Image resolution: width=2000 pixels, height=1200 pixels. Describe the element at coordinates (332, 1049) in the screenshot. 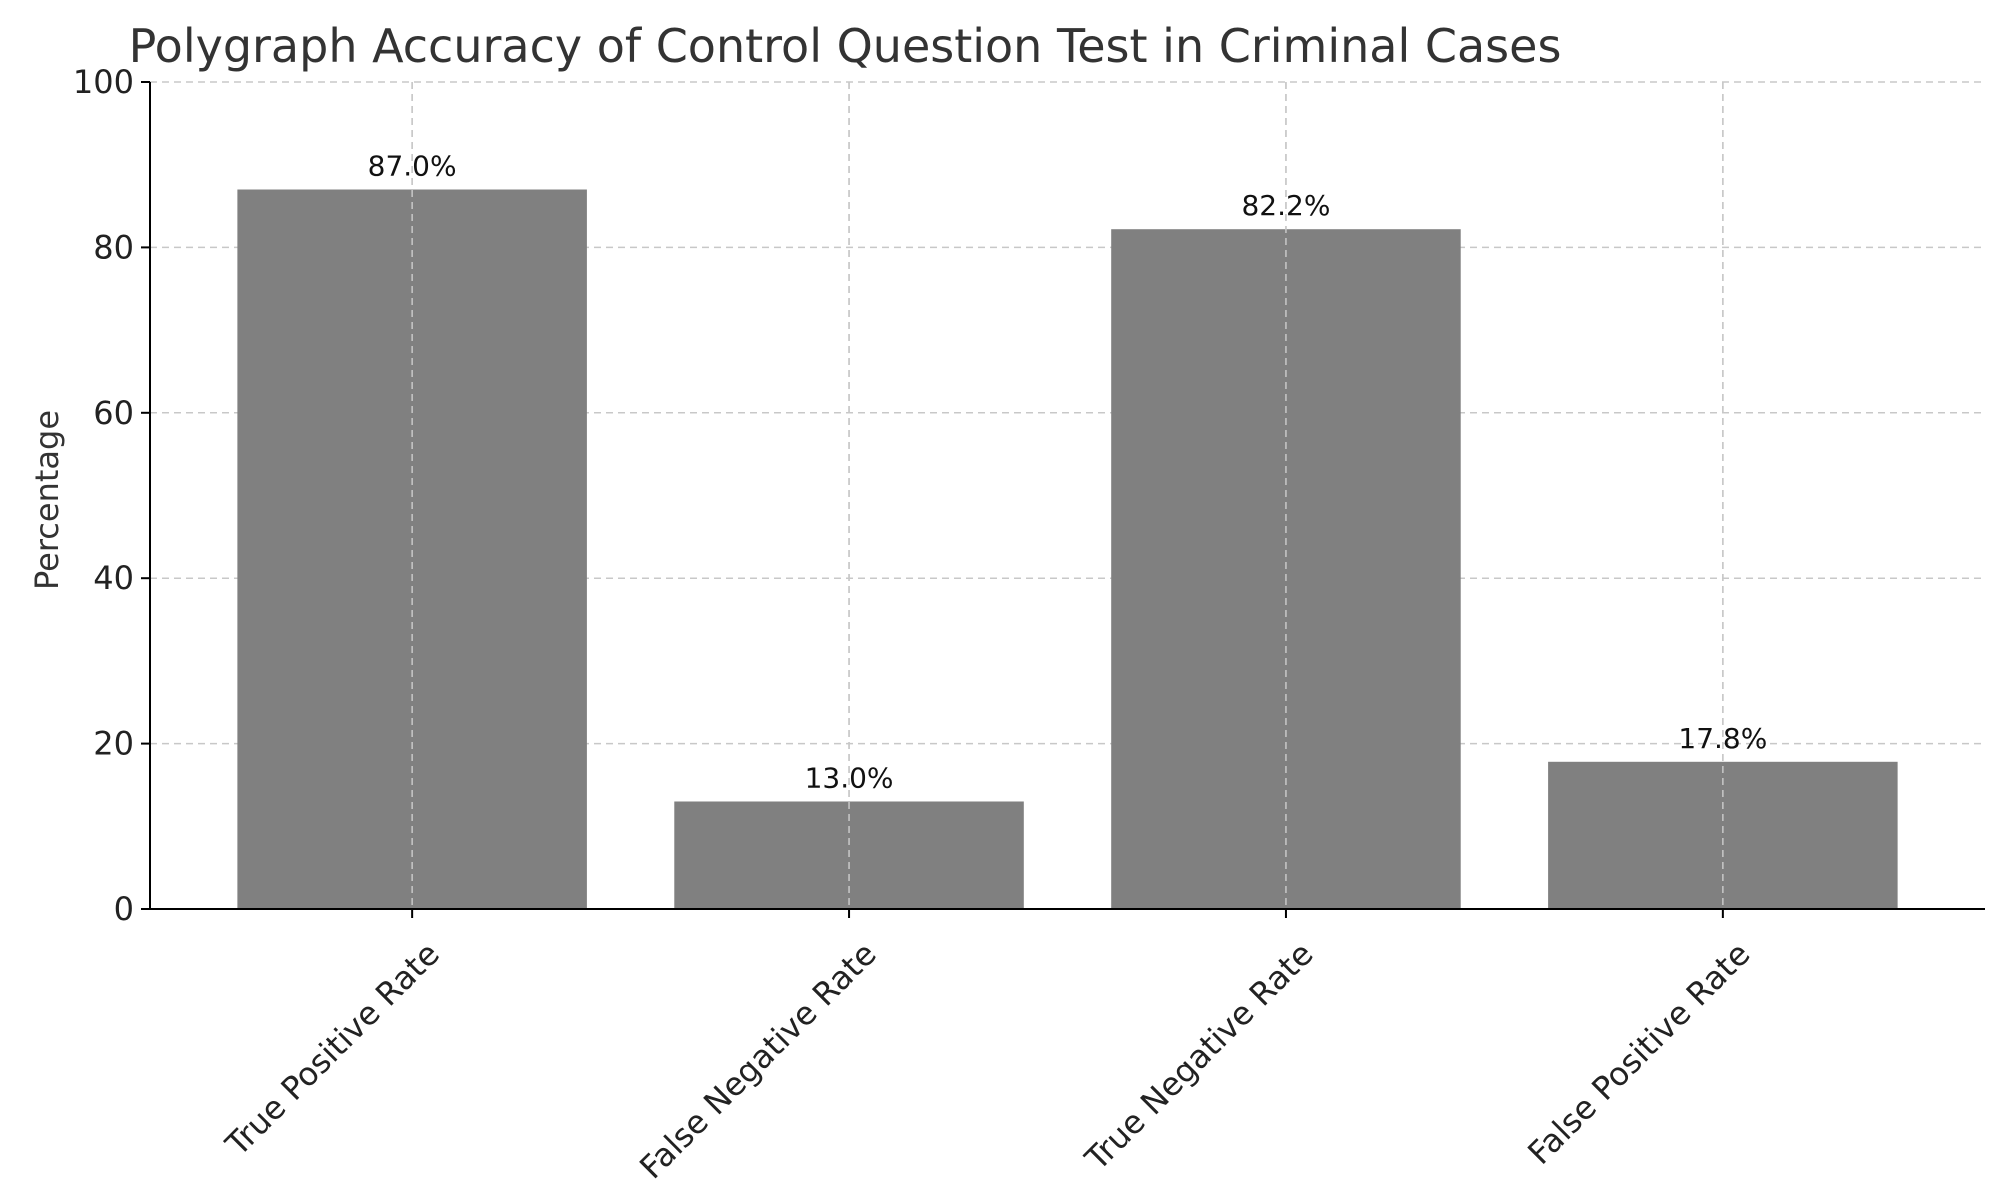

I see `x-tick-label: True Positive Rate` at that location.